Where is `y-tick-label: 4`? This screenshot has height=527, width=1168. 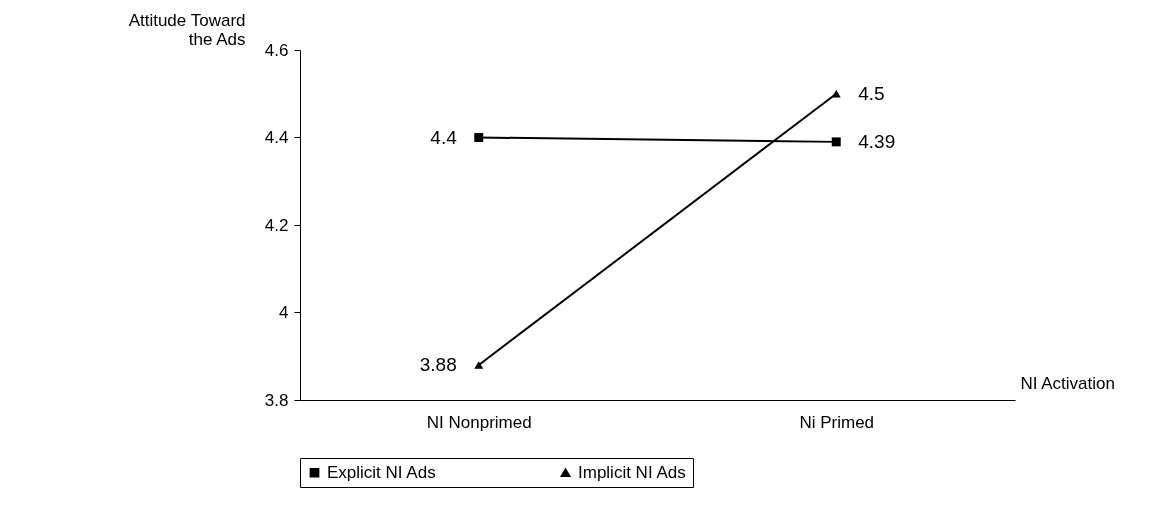 y-tick-label: 4 is located at coordinates (284, 312).